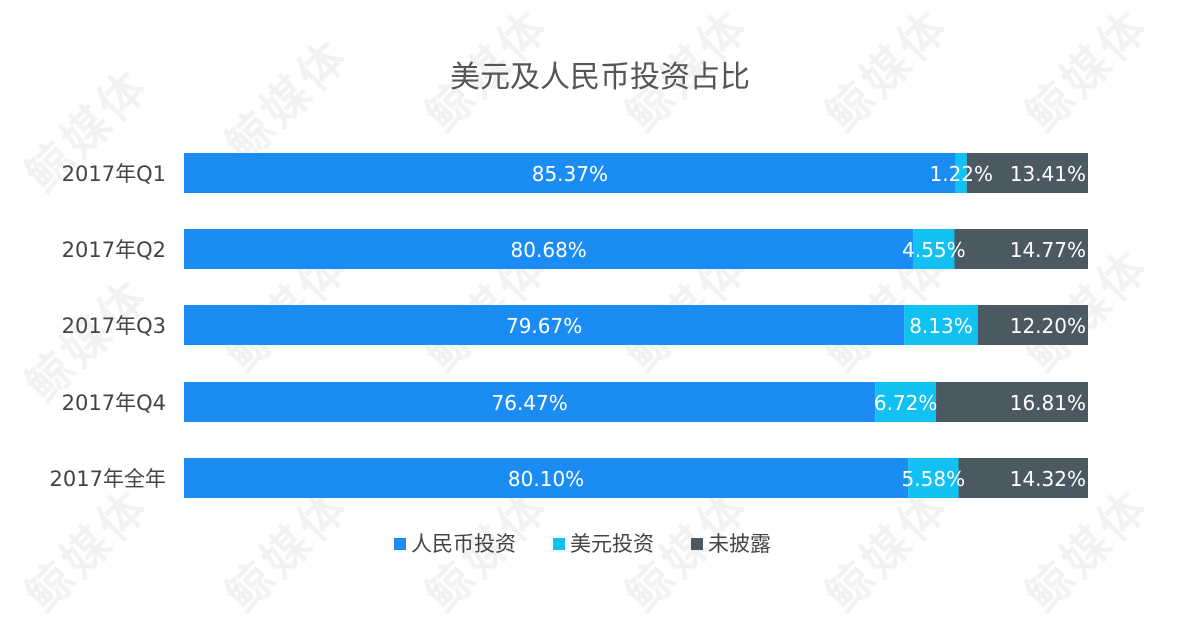  I want to click on category-label: 2017年Q2, so click(114, 250).